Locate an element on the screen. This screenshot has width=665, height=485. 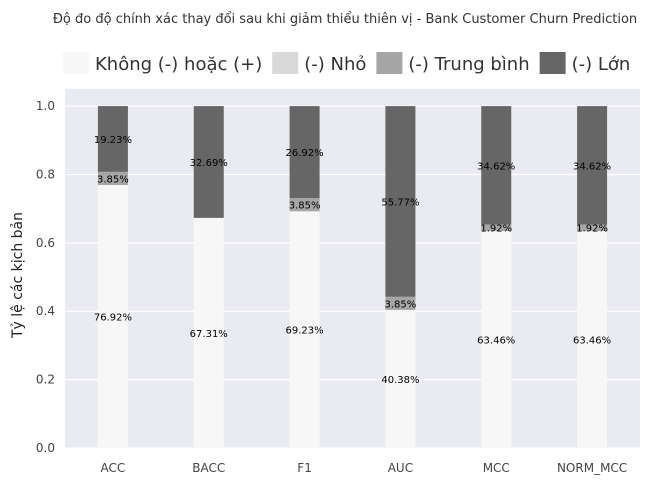
y-tick-label: 0.2 is located at coordinates (45, 380).